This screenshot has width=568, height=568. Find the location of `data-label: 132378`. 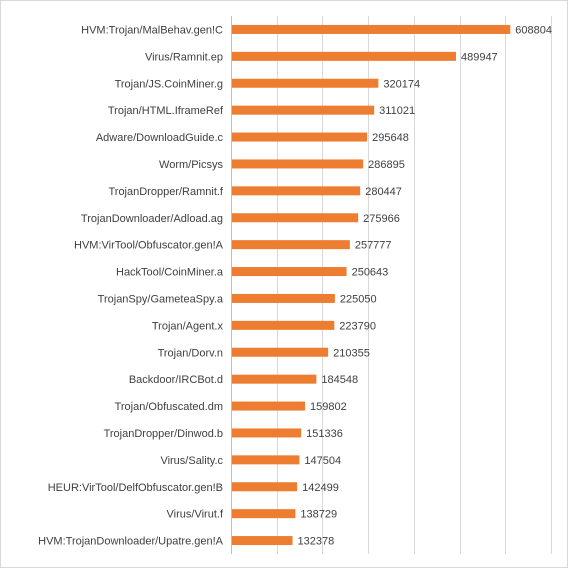

data-label: 132378 is located at coordinates (316, 542).